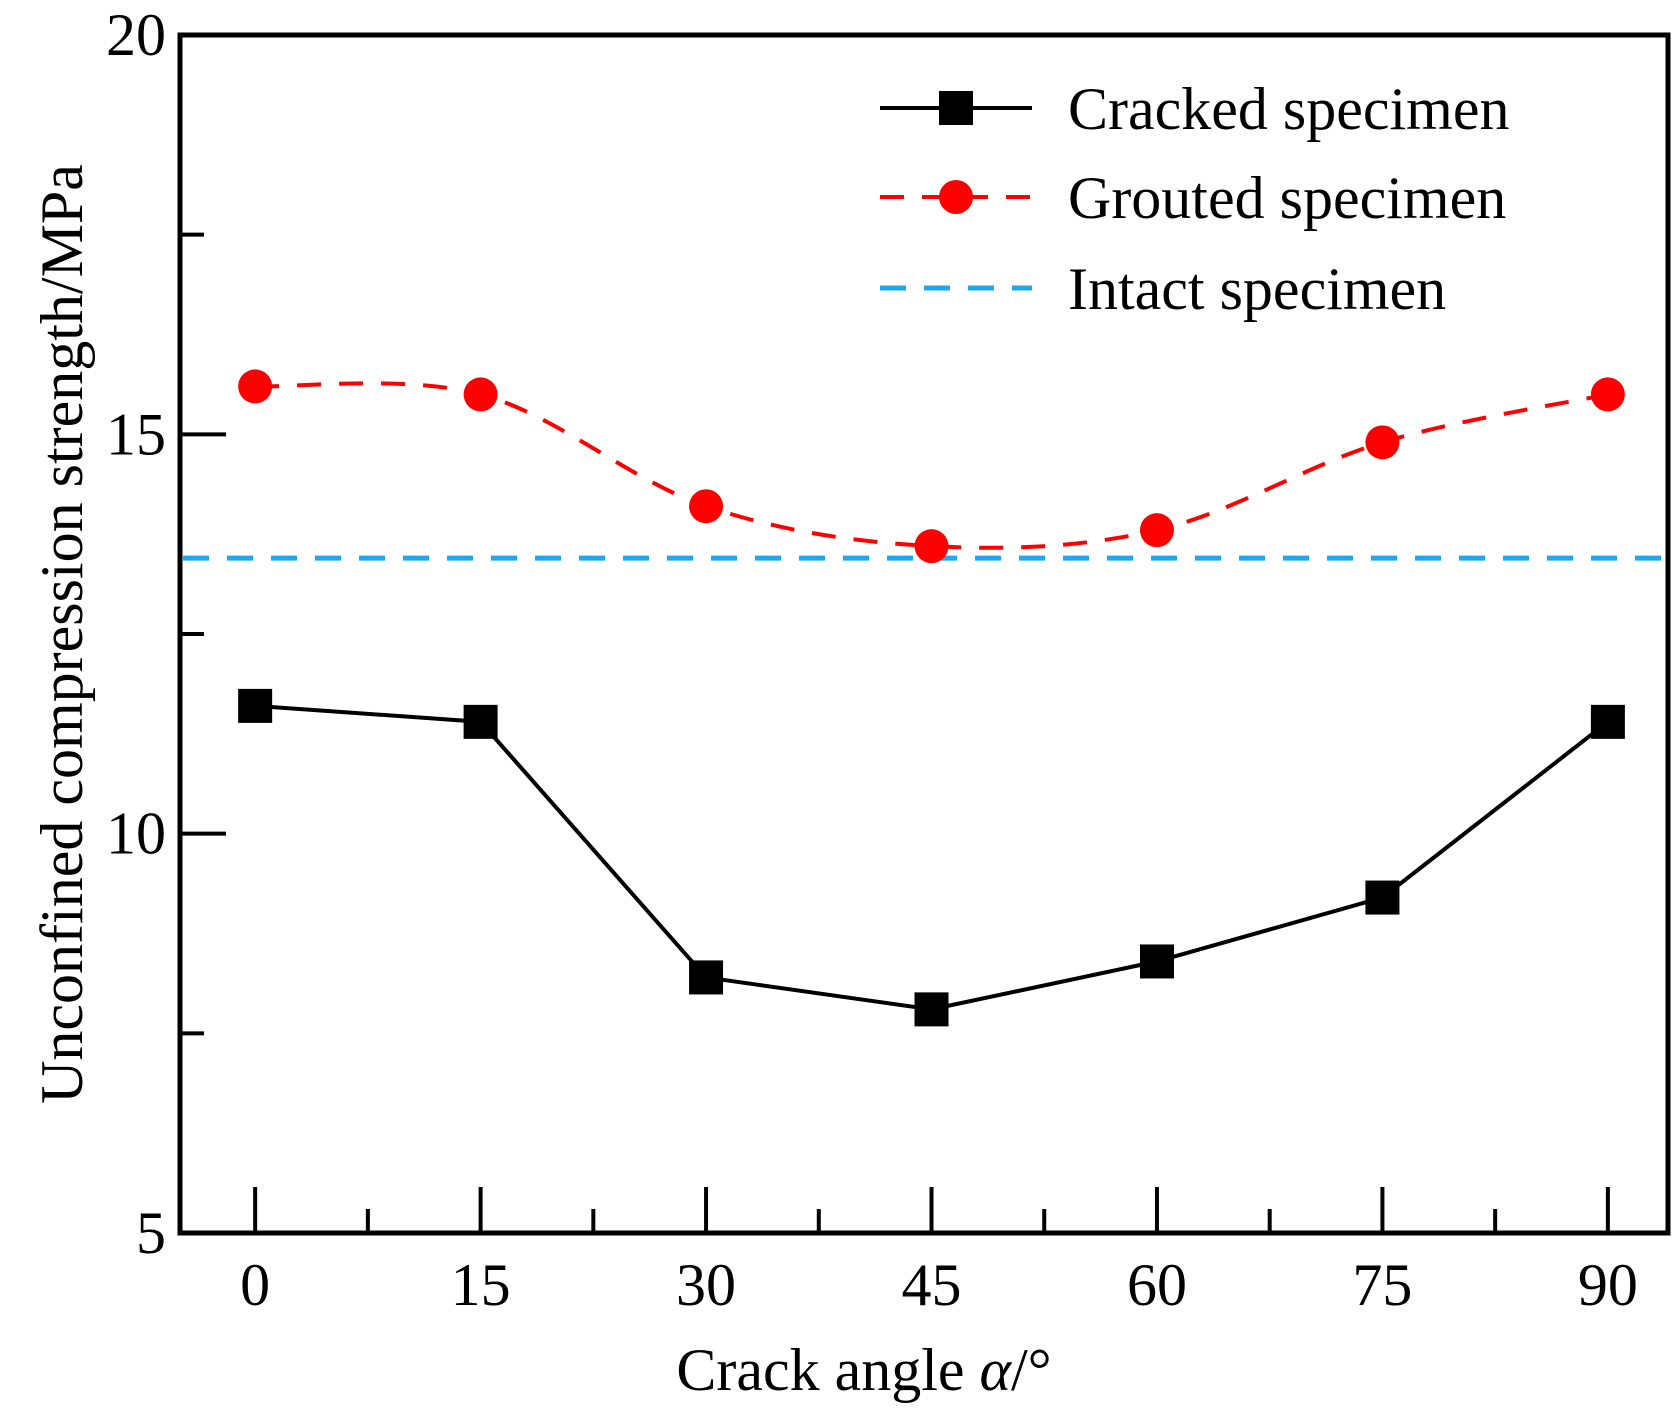 This screenshot has width=1679, height=1419. Describe the element at coordinates (136, 35) in the screenshot. I see `y-tick-label: 20` at that location.